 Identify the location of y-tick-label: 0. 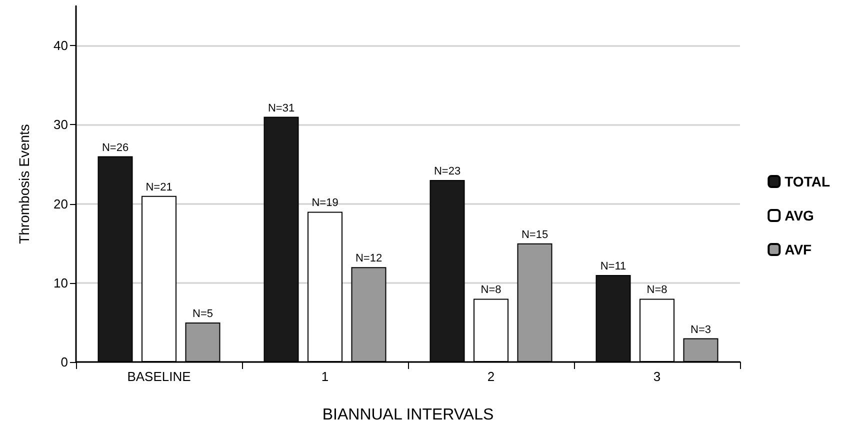
(64, 362).